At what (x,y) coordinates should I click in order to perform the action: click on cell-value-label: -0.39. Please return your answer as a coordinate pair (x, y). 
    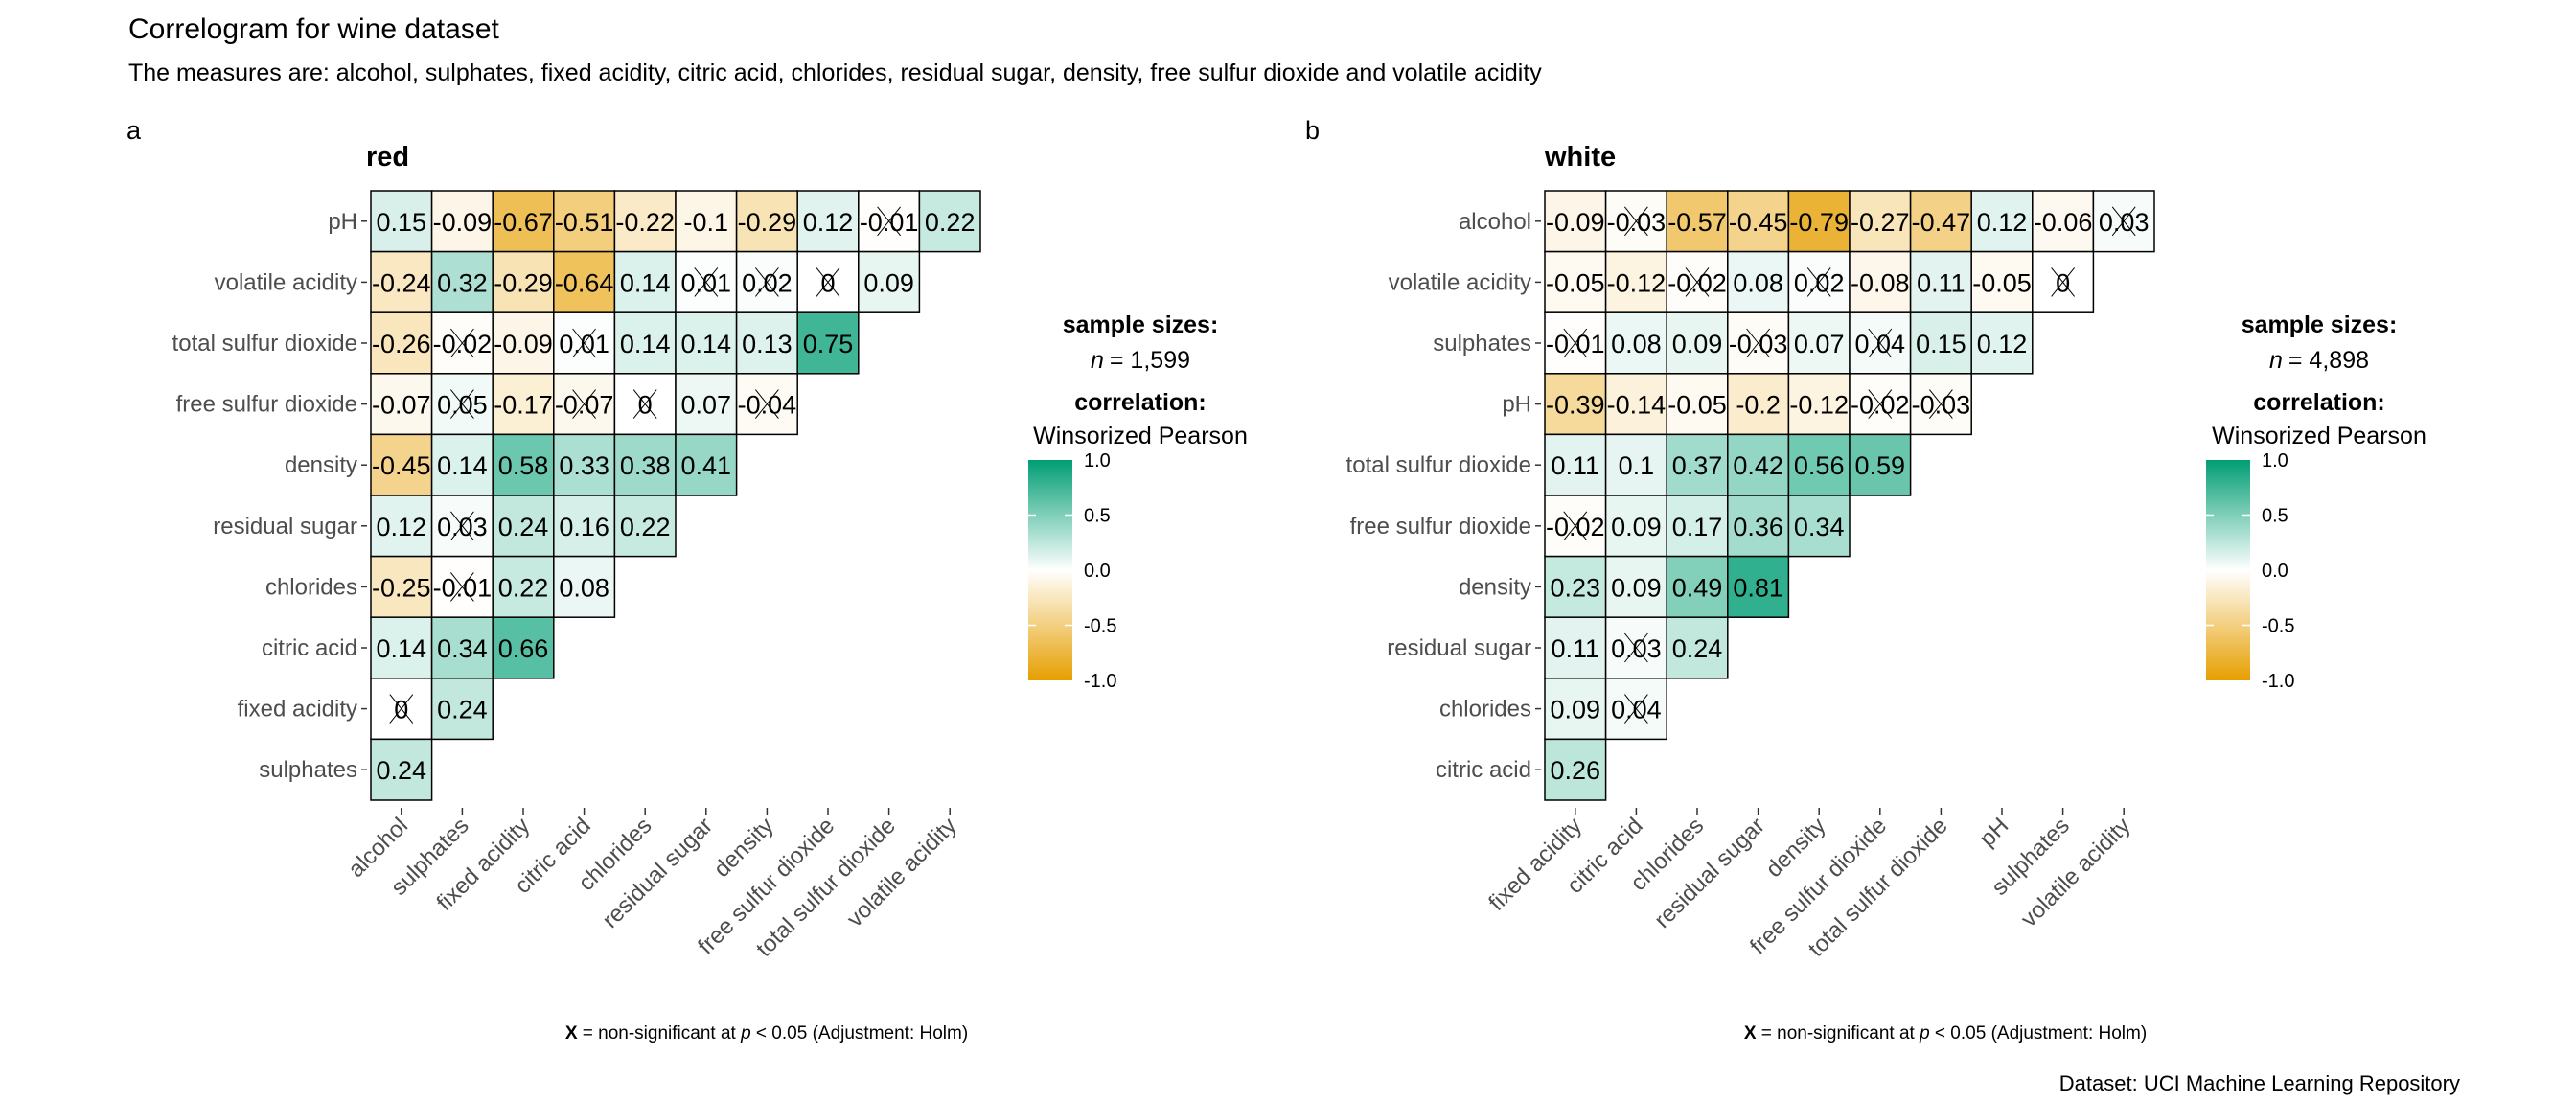
    Looking at the image, I should click on (1575, 405).